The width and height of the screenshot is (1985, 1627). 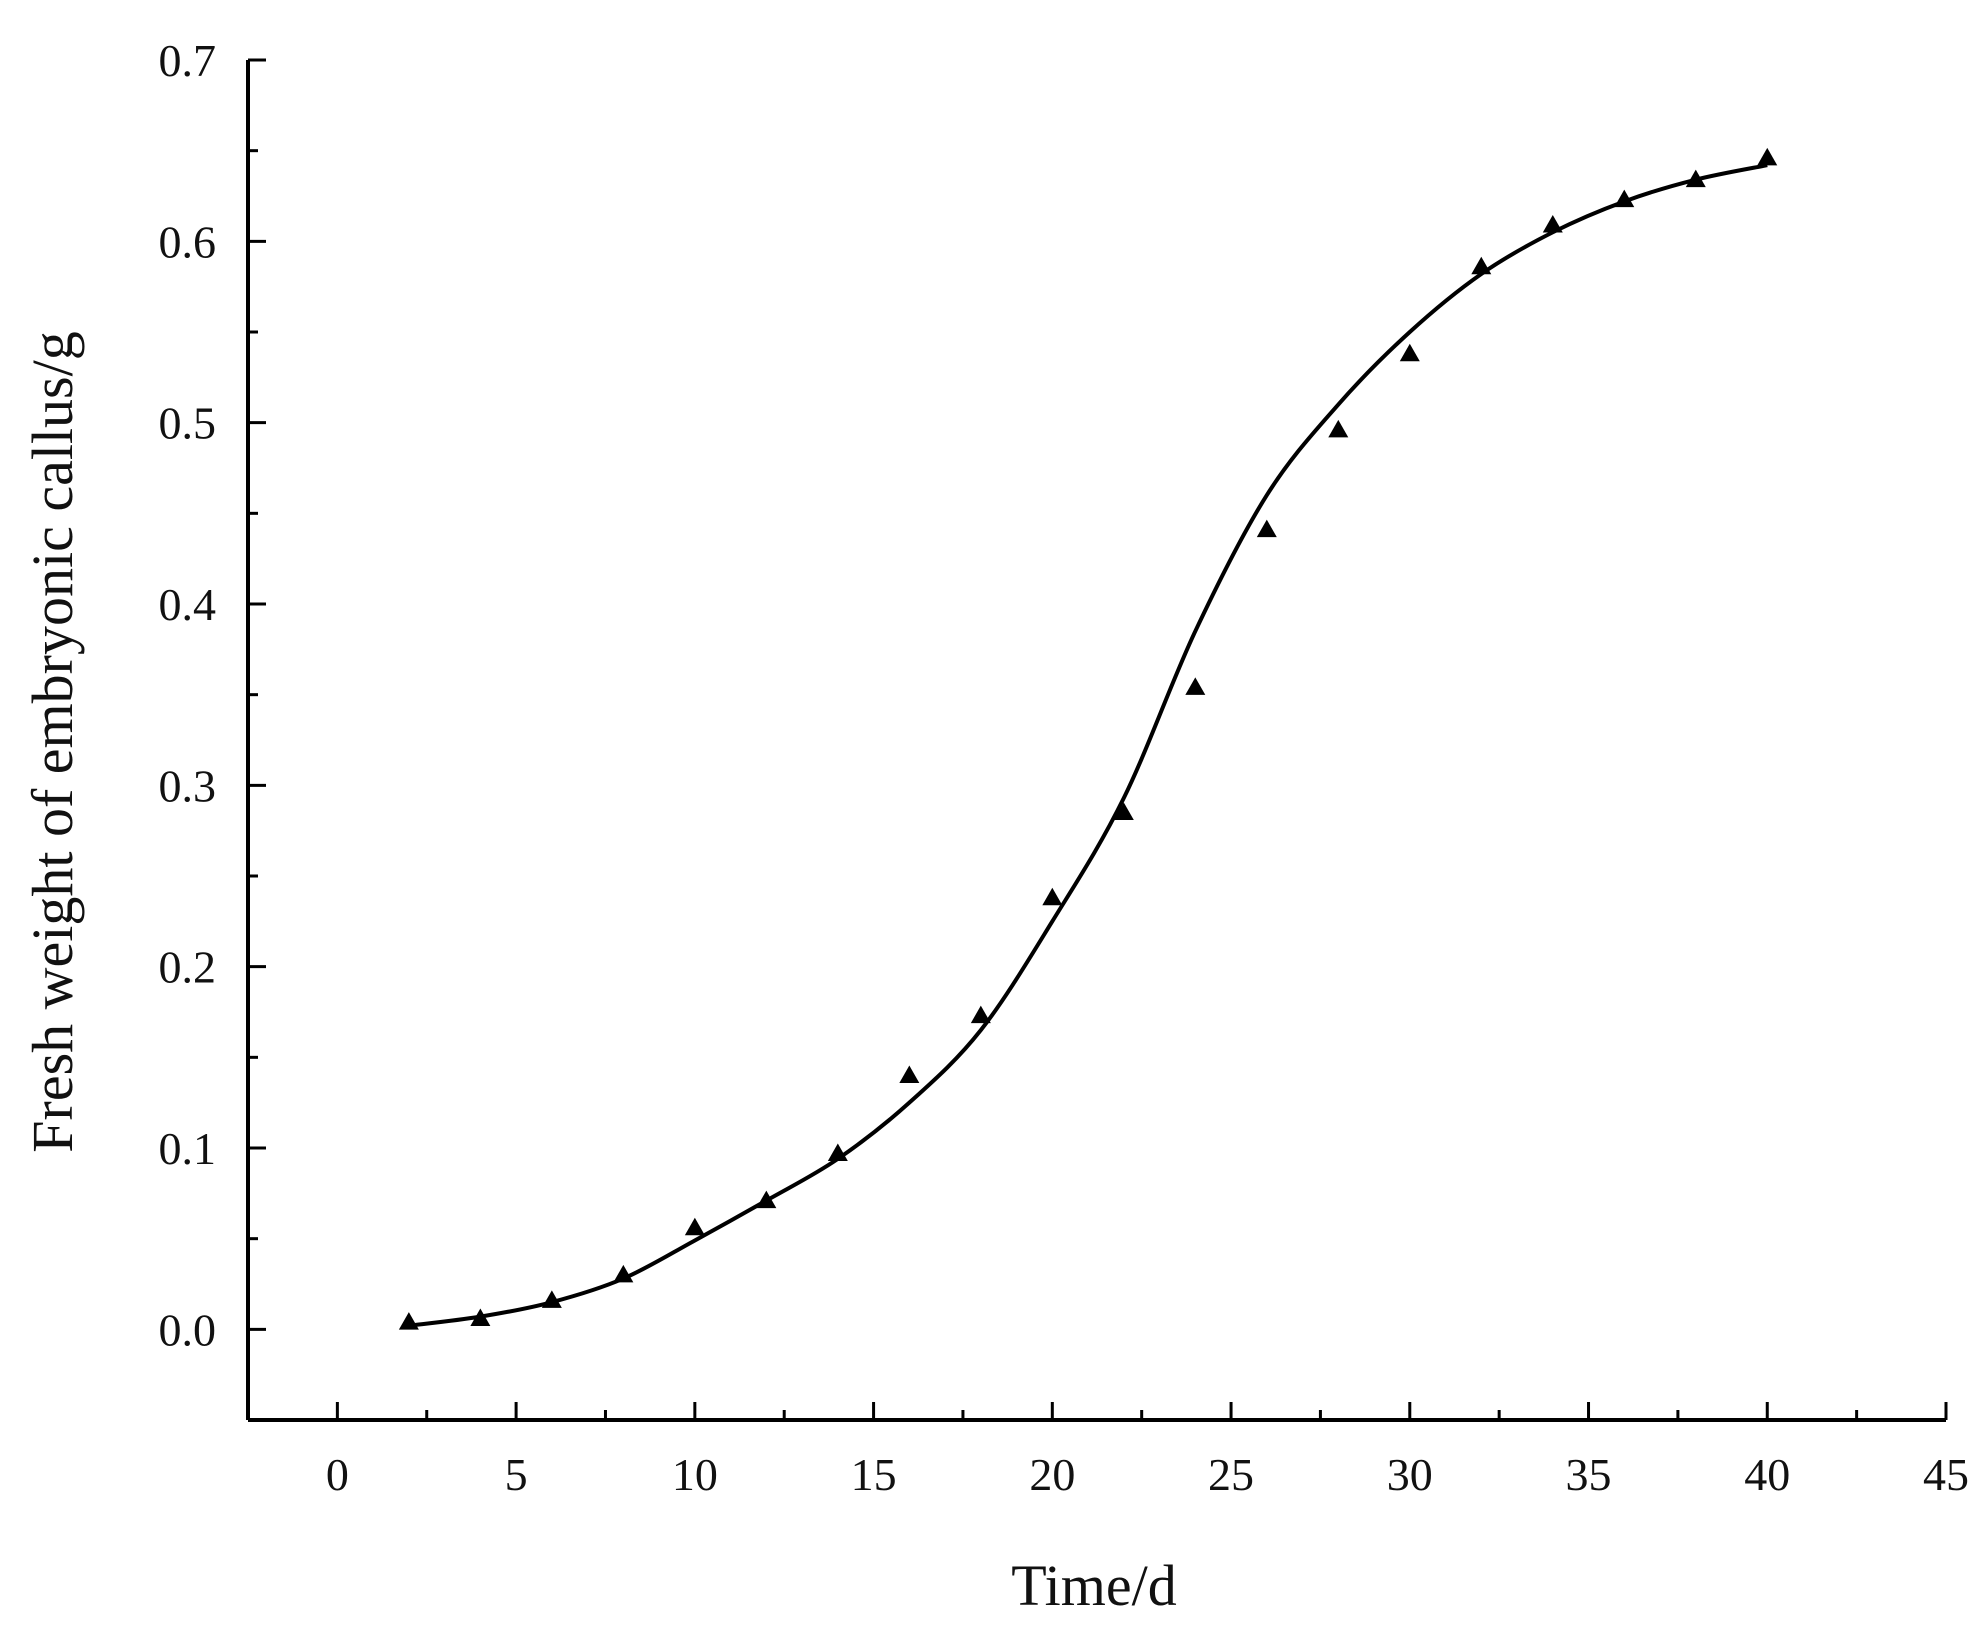 What do you see at coordinates (1107, 1451) in the screenshot?
I see `x-axis-ticks: 0 5 10 15 20 25 30 35 40 45` at bounding box center [1107, 1451].